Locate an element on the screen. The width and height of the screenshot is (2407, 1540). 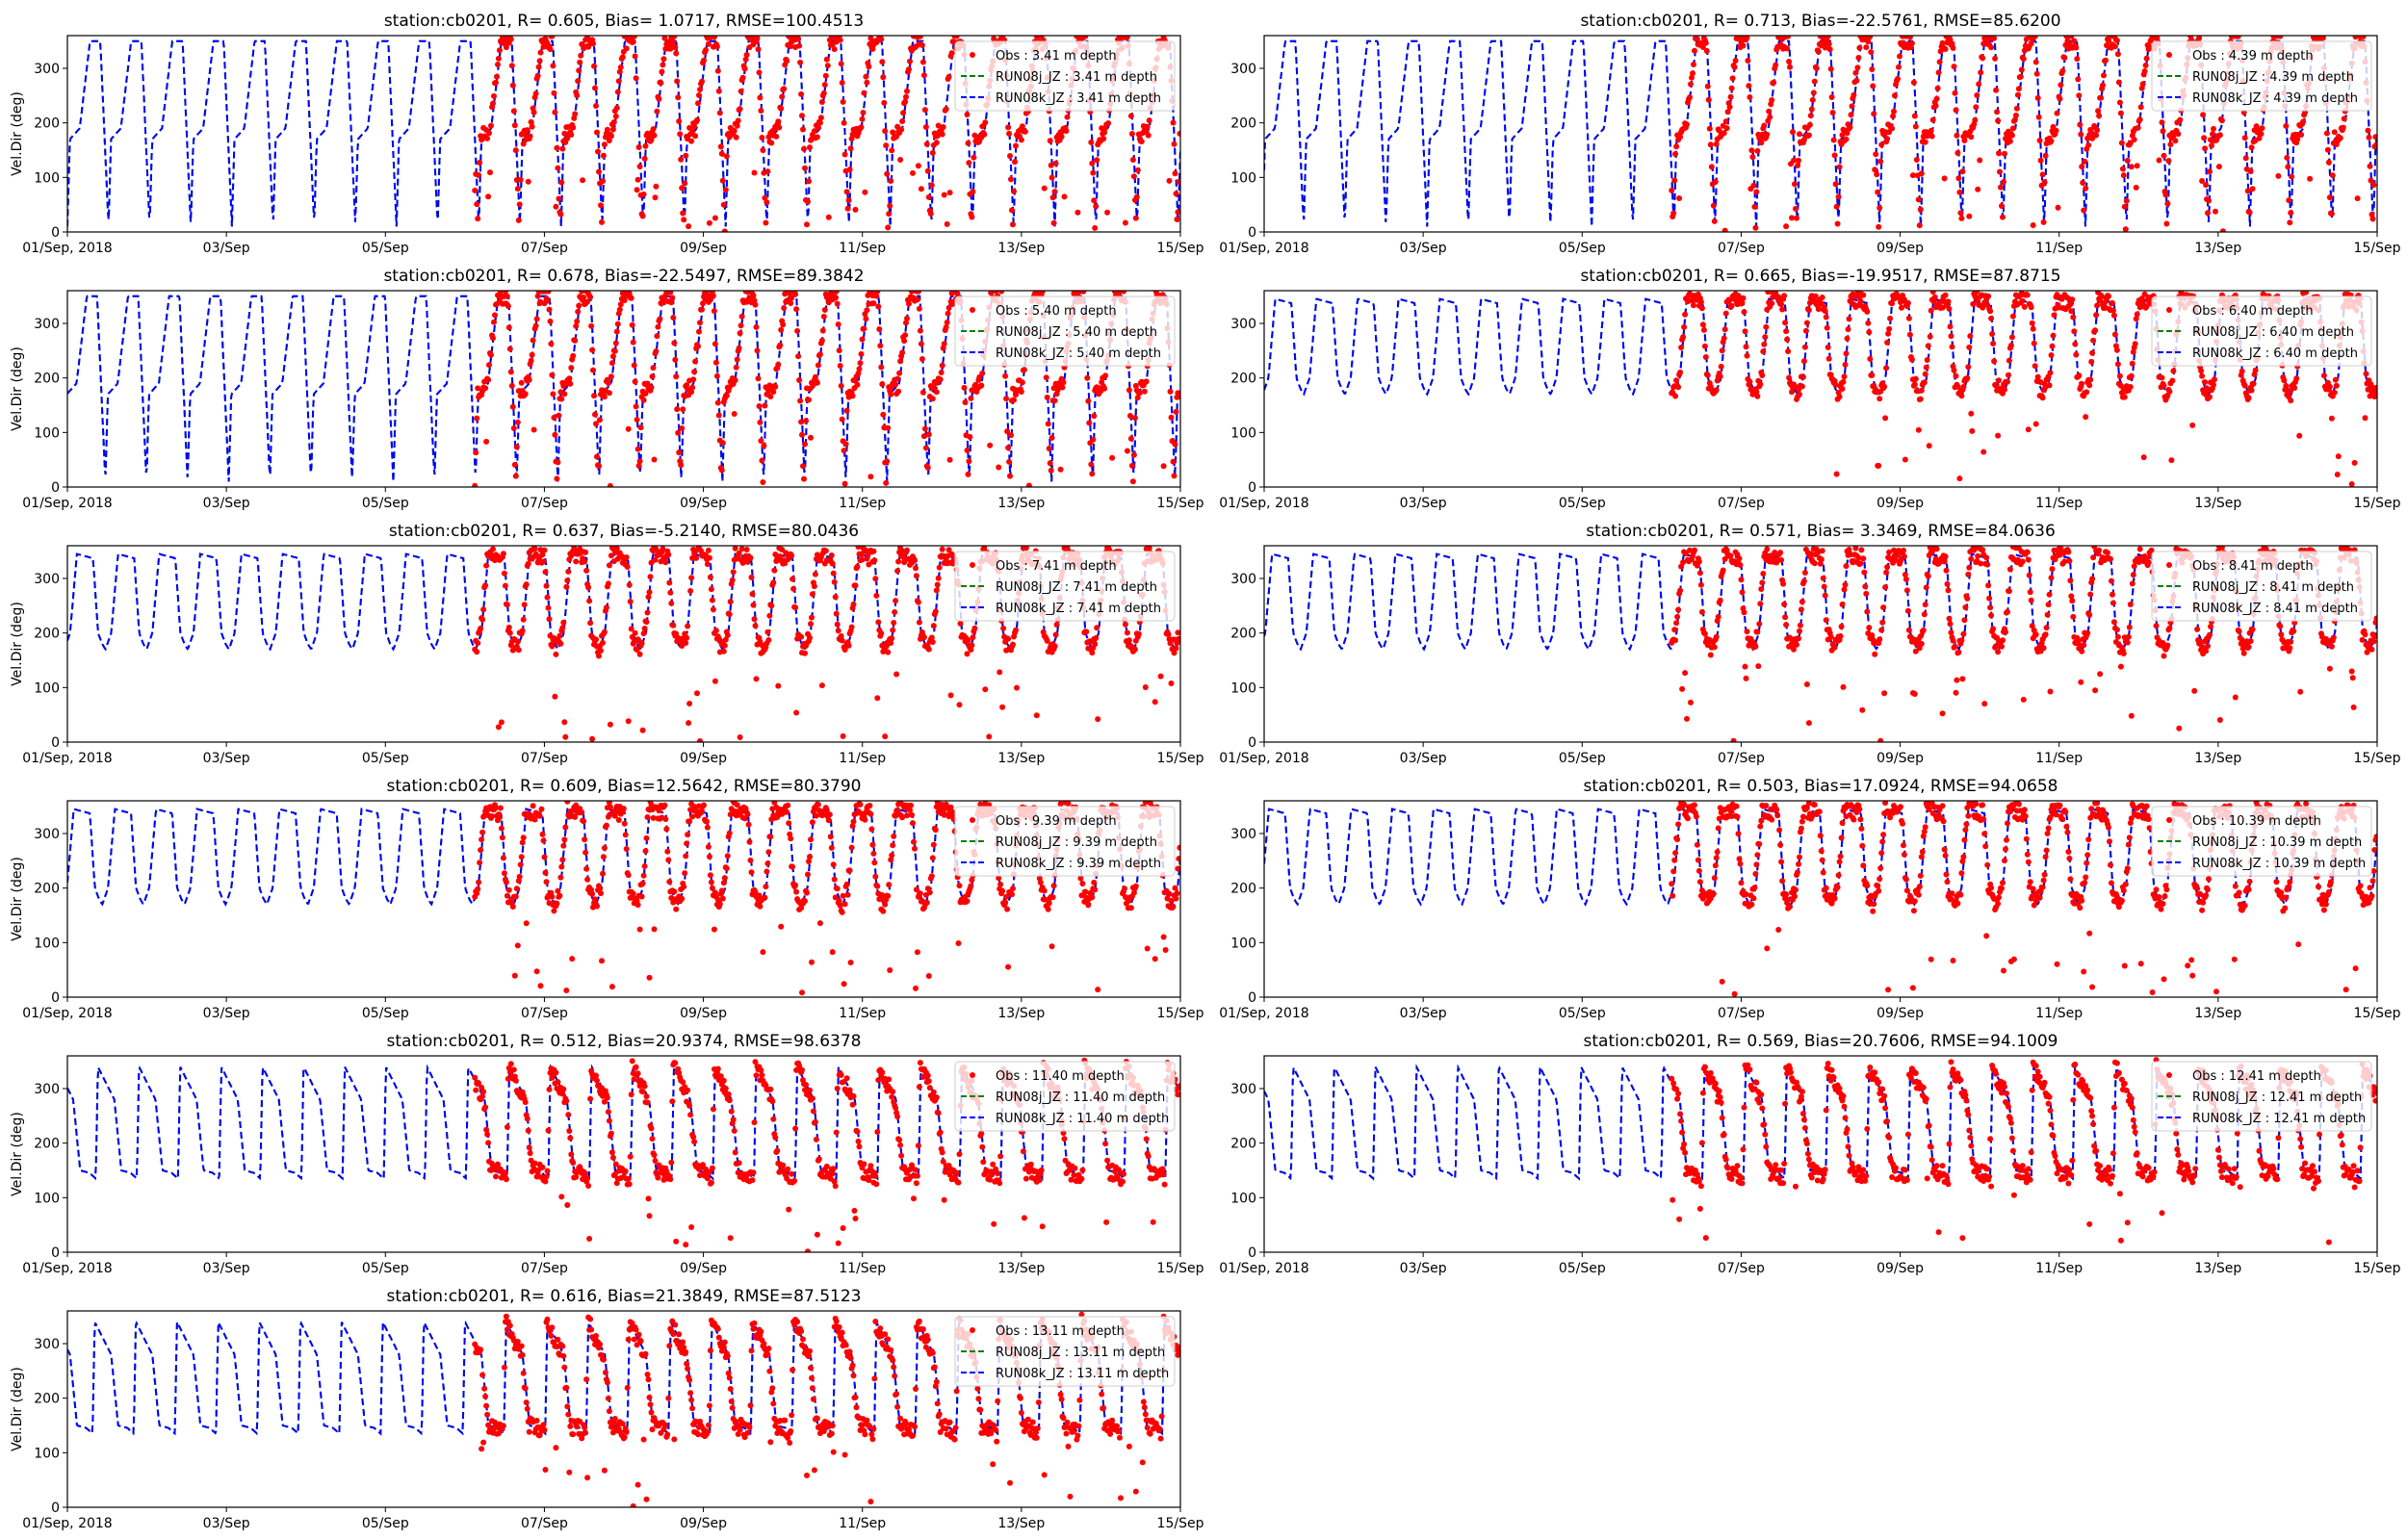
x-tick-label: 13/Sep is located at coordinates (2217, 503).